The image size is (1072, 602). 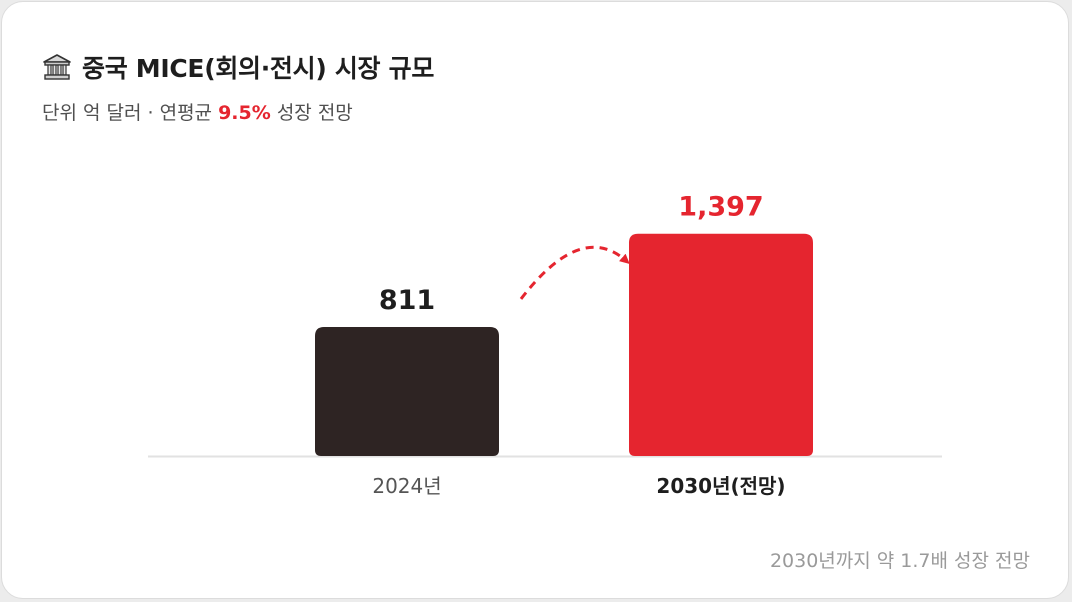 What do you see at coordinates (57, 67) in the screenshot?
I see `bank-building-icon` at bounding box center [57, 67].